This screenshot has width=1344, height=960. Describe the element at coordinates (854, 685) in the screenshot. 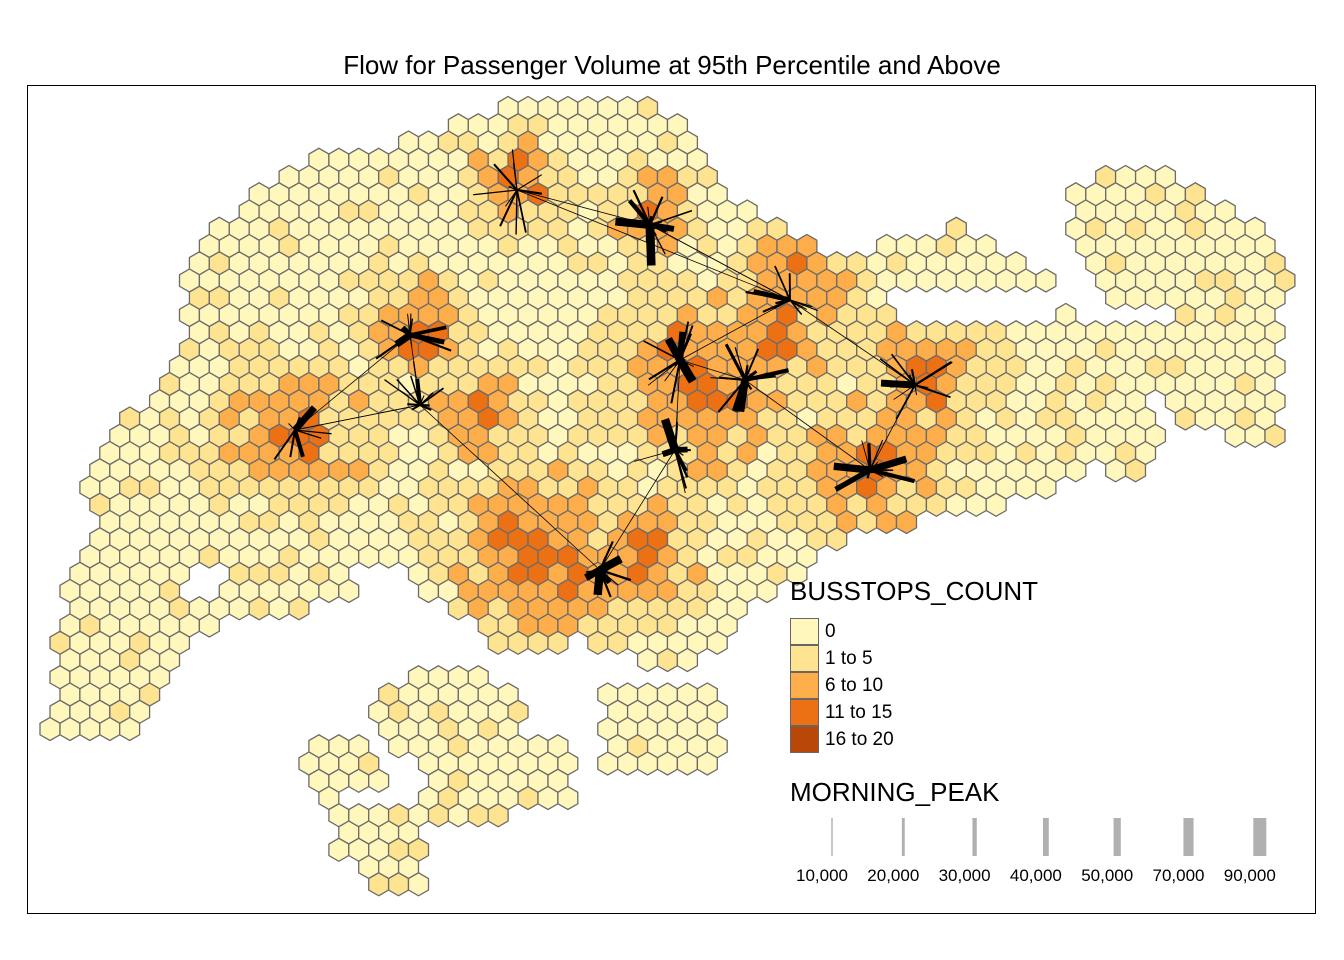

I see `legend-label: 6 to 10` at that location.